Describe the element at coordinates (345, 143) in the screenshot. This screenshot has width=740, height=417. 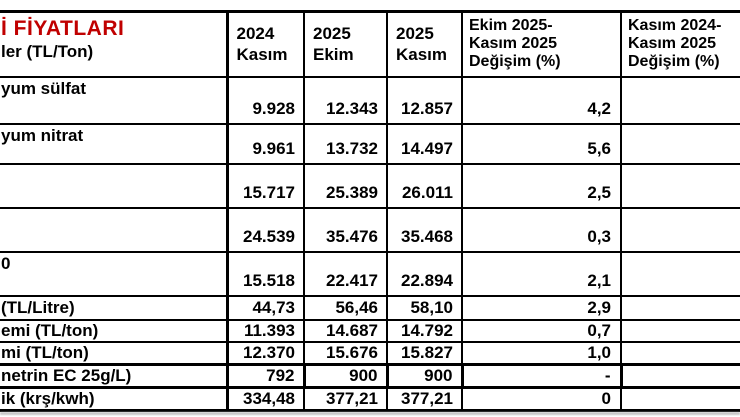
I see `cell-oct2025: 13.732` at that location.